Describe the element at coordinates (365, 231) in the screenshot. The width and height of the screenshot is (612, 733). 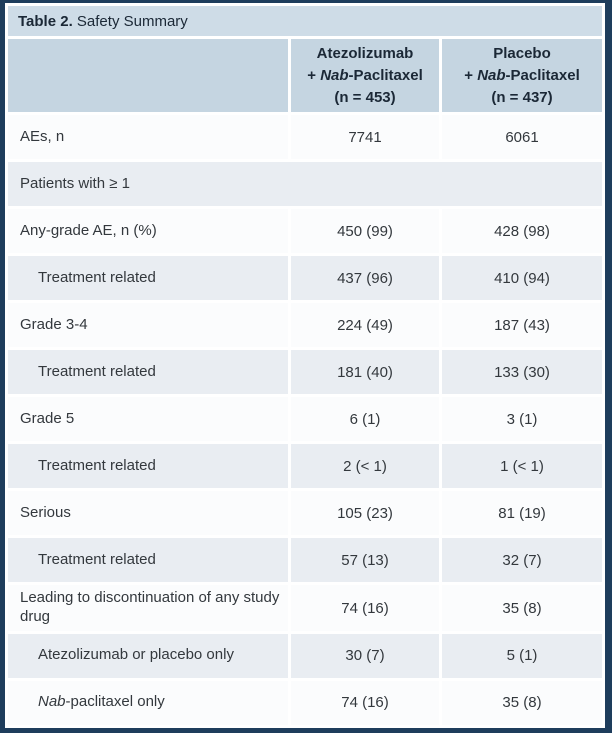
I see `row-value: 450 (99)` at that location.